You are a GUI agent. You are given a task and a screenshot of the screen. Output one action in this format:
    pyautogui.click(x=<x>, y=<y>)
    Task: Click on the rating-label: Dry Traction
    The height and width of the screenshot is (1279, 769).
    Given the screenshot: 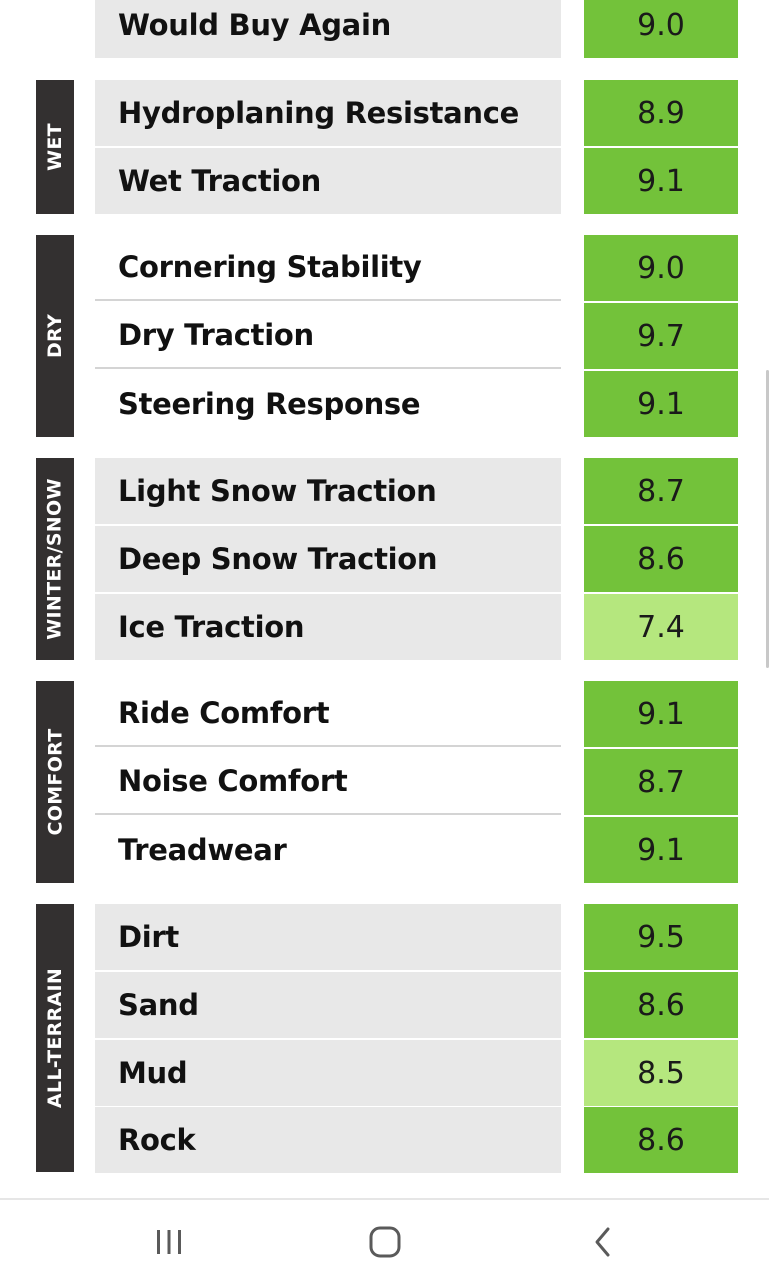 What is the action you would take?
    pyautogui.click(x=328, y=336)
    